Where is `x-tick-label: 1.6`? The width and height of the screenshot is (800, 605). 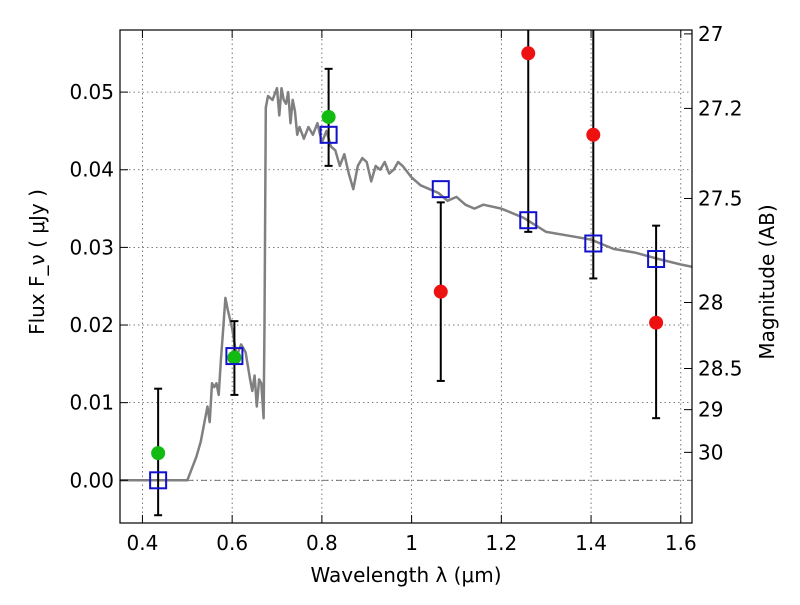
x-tick-label: 1.6 is located at coordinates (681, 543).